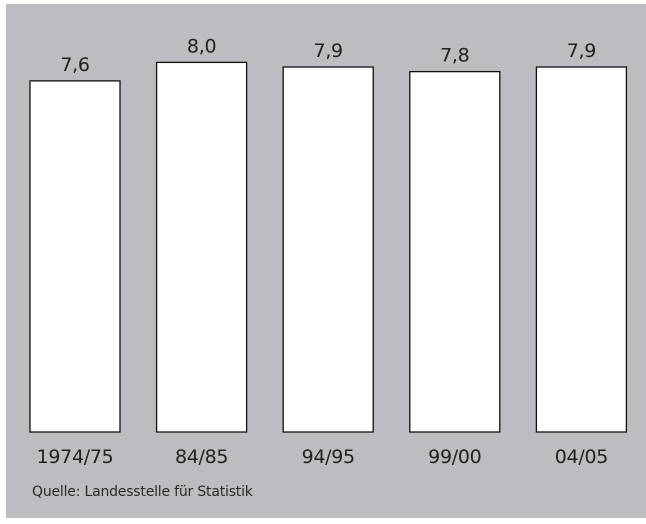 The image size is (646, 524). I want to click on value-label-2: 8,0, so click(201, 46).